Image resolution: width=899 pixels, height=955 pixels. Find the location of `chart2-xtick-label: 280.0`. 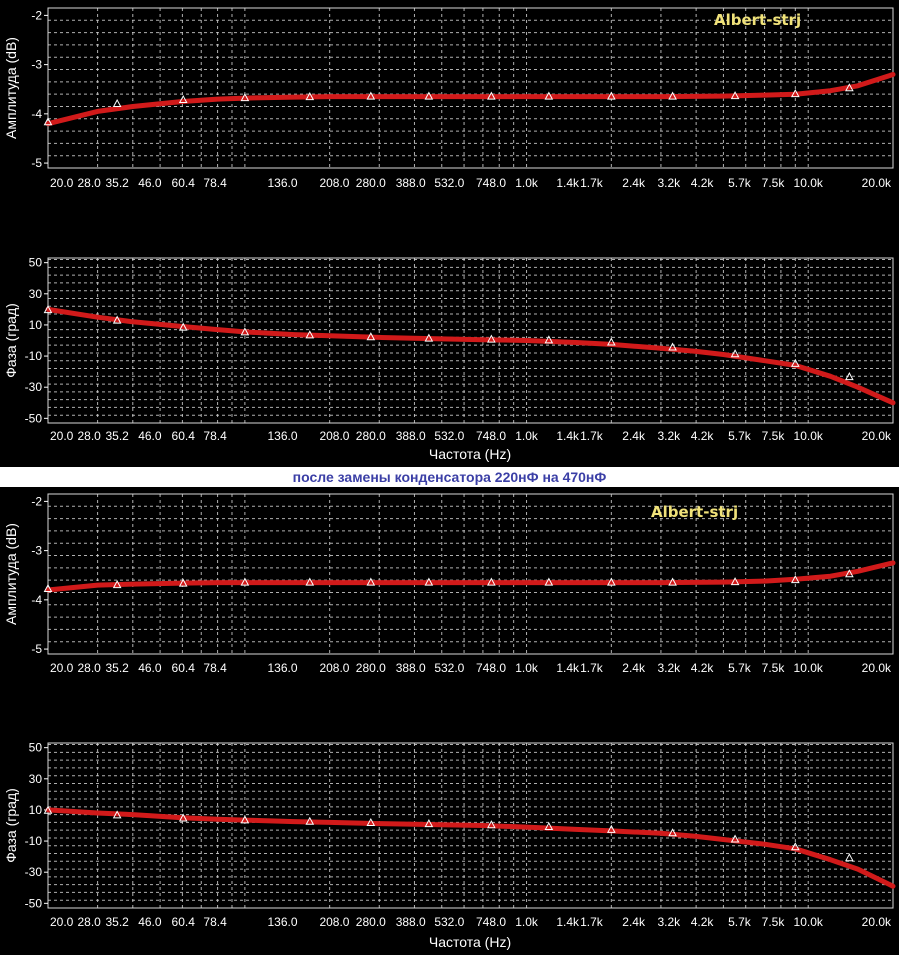

chart2-xtick-label: 280.0 is located at coordinates (371, 668).